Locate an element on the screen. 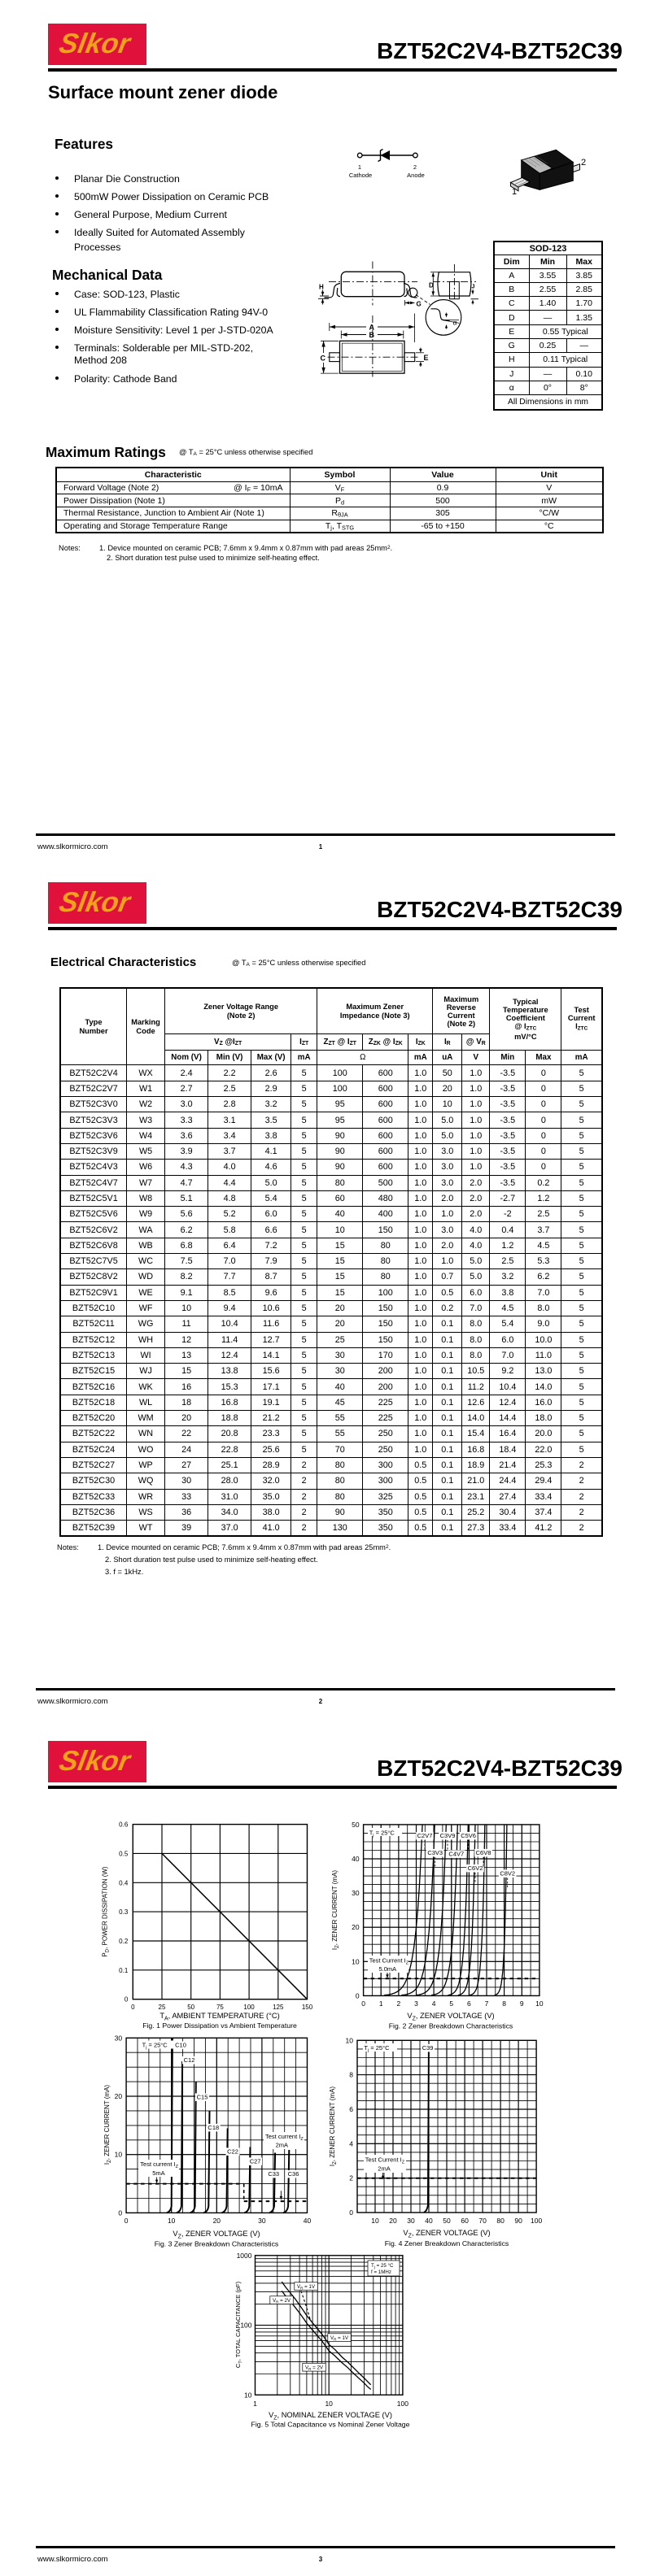 The height and width of the screenshot is (2576, 664). svg-text: C is located at coordinates (323, 359).